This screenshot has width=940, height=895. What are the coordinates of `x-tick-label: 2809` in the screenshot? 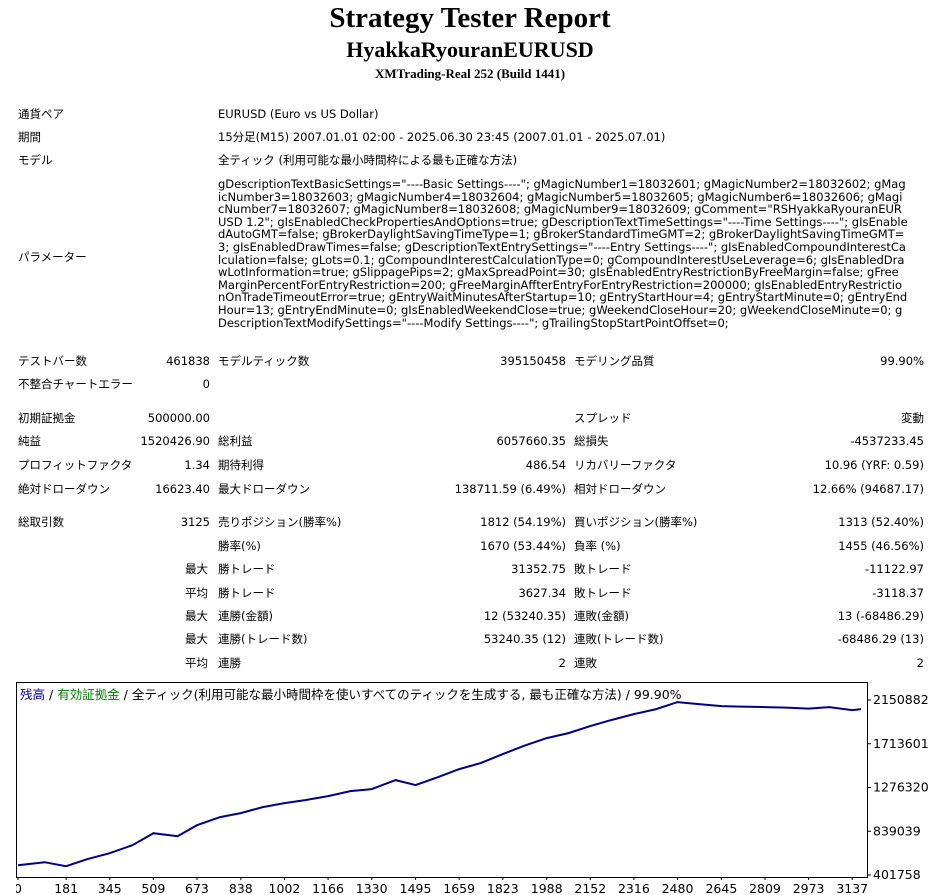 It's located at (765, 888).